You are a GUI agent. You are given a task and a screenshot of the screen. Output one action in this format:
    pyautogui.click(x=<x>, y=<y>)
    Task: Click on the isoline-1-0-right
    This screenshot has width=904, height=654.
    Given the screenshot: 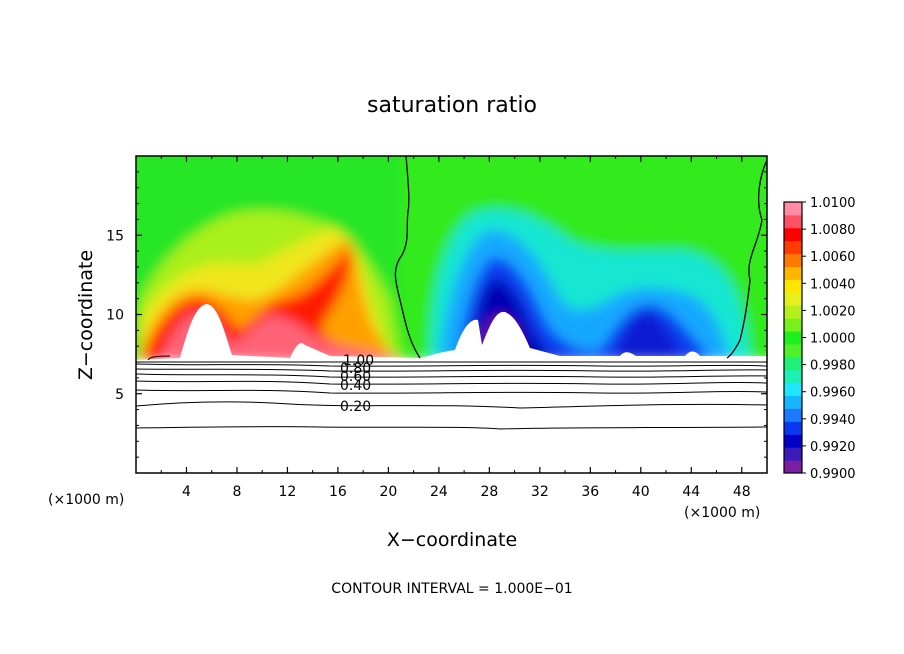 What is the action you would take?
    pyautogui.click(x=746, y=259)
    